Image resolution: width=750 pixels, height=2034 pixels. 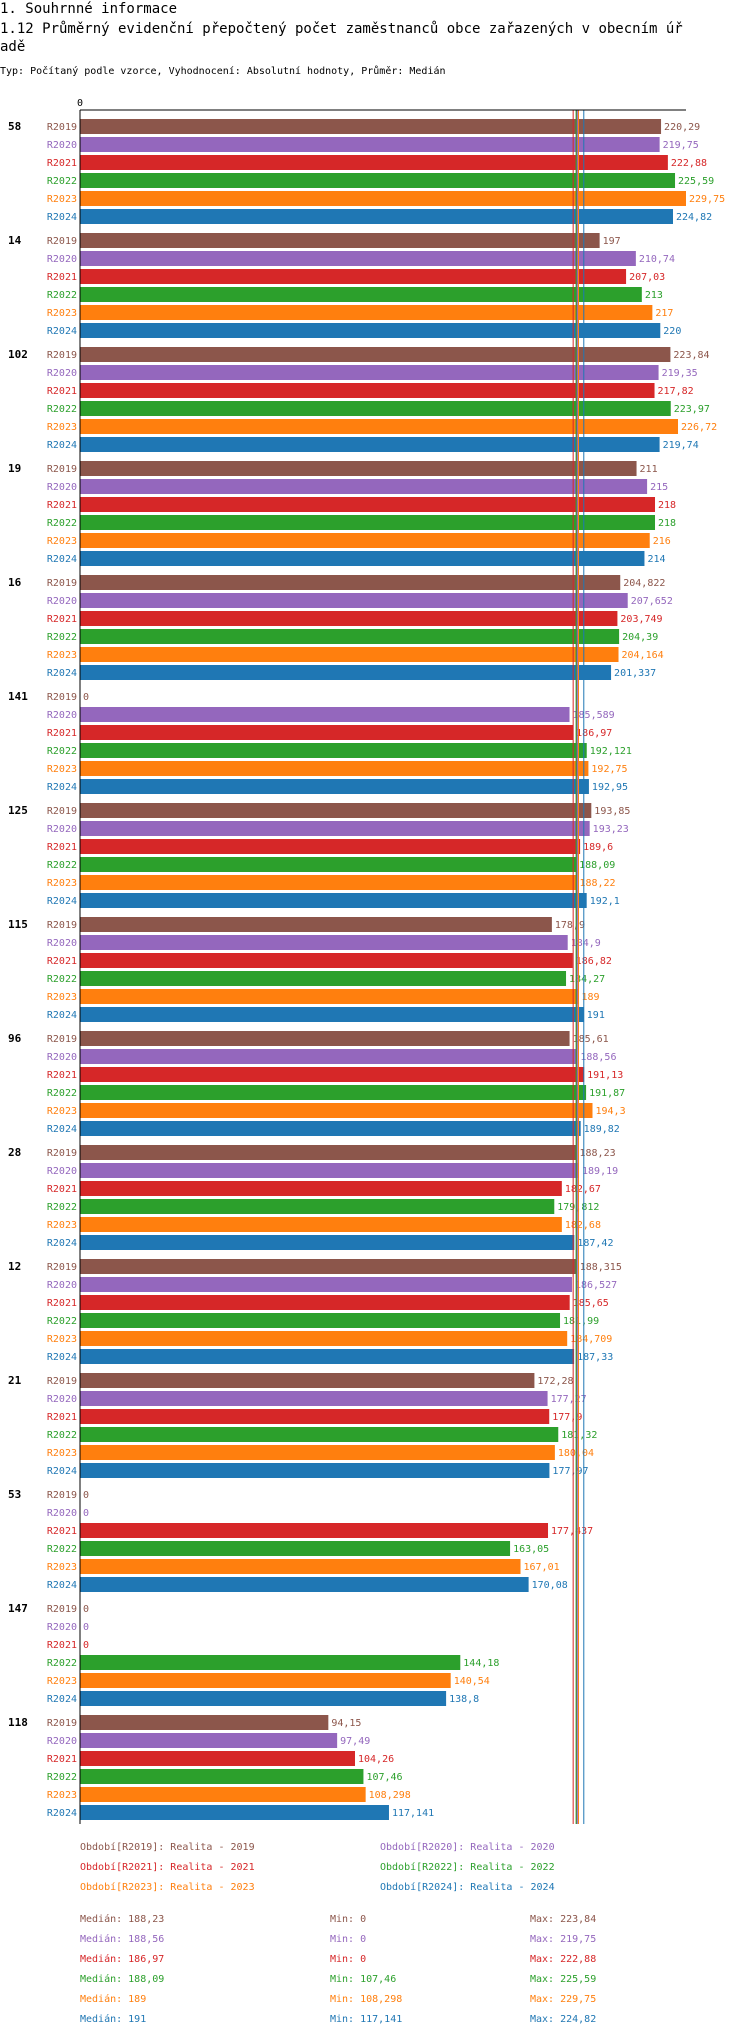 What do you see at coordinates (390, 1795) in the screenshot?
I see `bar-value-label: 108,298` at bounding box center [390, 1795].